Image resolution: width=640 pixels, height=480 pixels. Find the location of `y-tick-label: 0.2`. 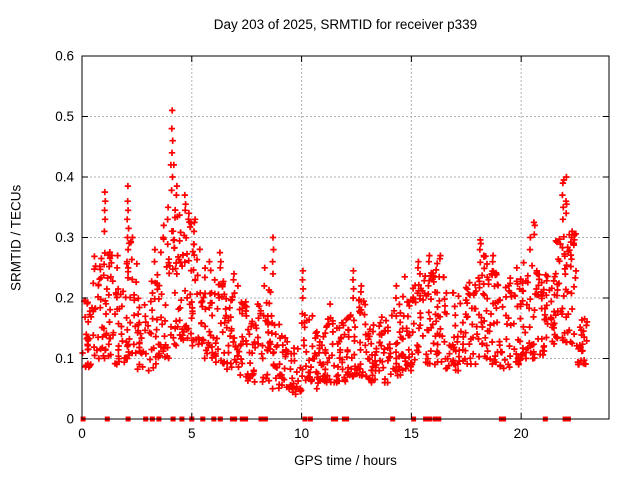

y-tick-label: 0.2 is located at coordinates (64, 298).